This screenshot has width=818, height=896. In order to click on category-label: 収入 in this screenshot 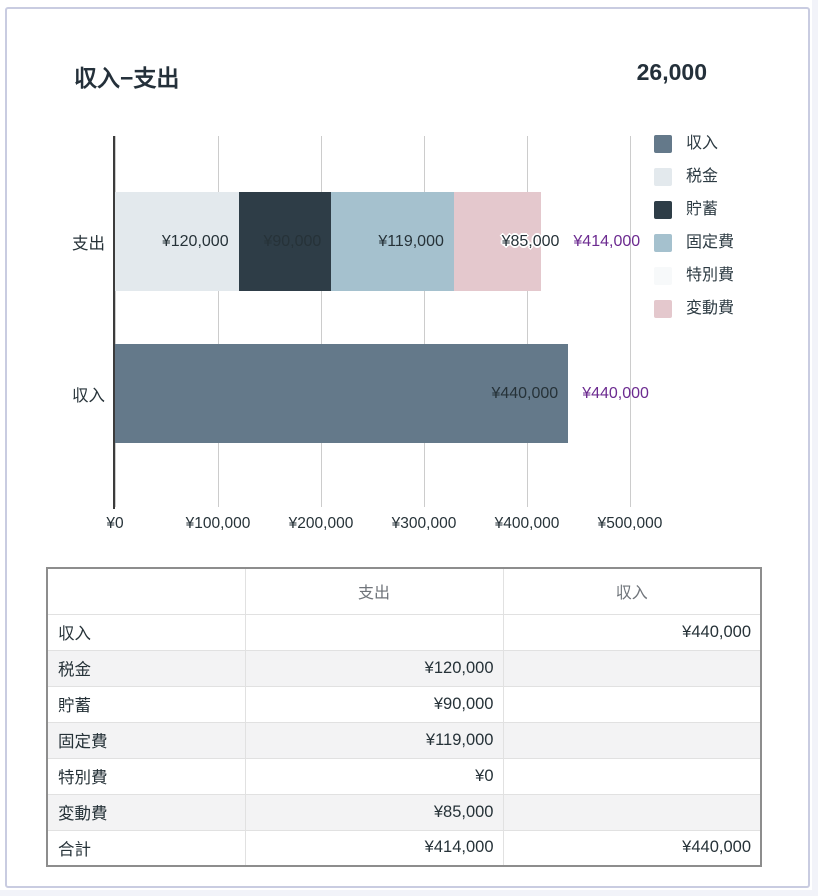, I will do `click(88, 395)`.